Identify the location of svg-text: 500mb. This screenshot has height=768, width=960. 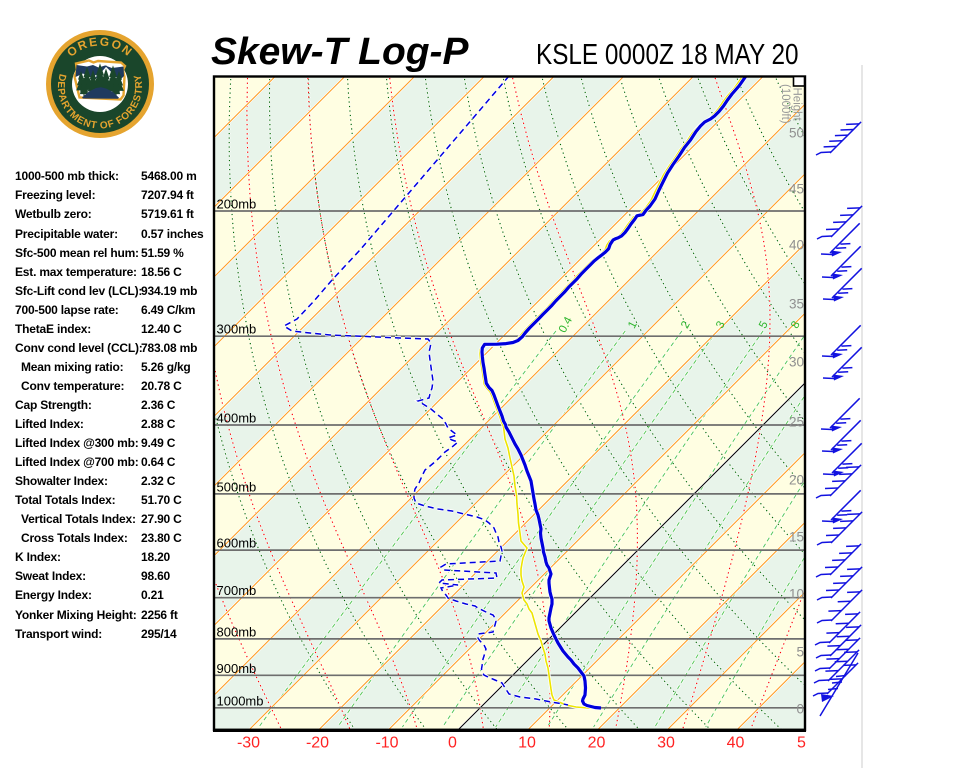
(237, 486).